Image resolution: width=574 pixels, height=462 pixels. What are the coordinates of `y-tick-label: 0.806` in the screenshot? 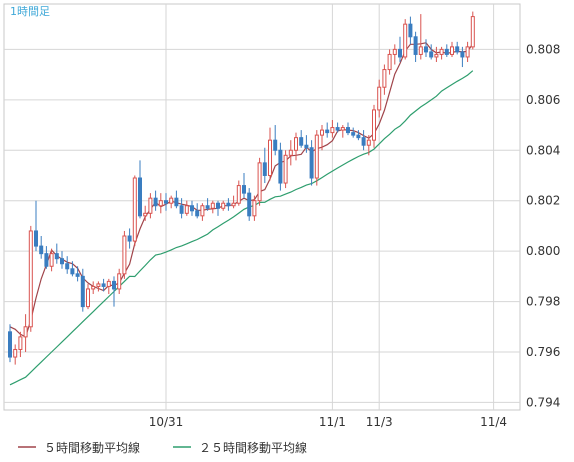 It's located at (543, 100).